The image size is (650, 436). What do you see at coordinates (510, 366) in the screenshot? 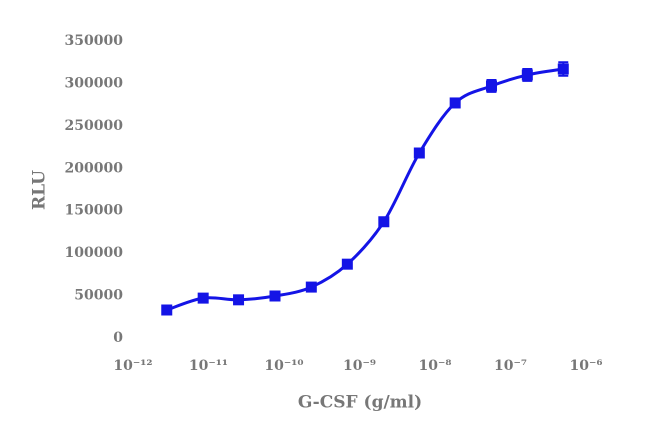
I see `x-tick-label: 10⁻⁷` at bounding box center [510, 366].